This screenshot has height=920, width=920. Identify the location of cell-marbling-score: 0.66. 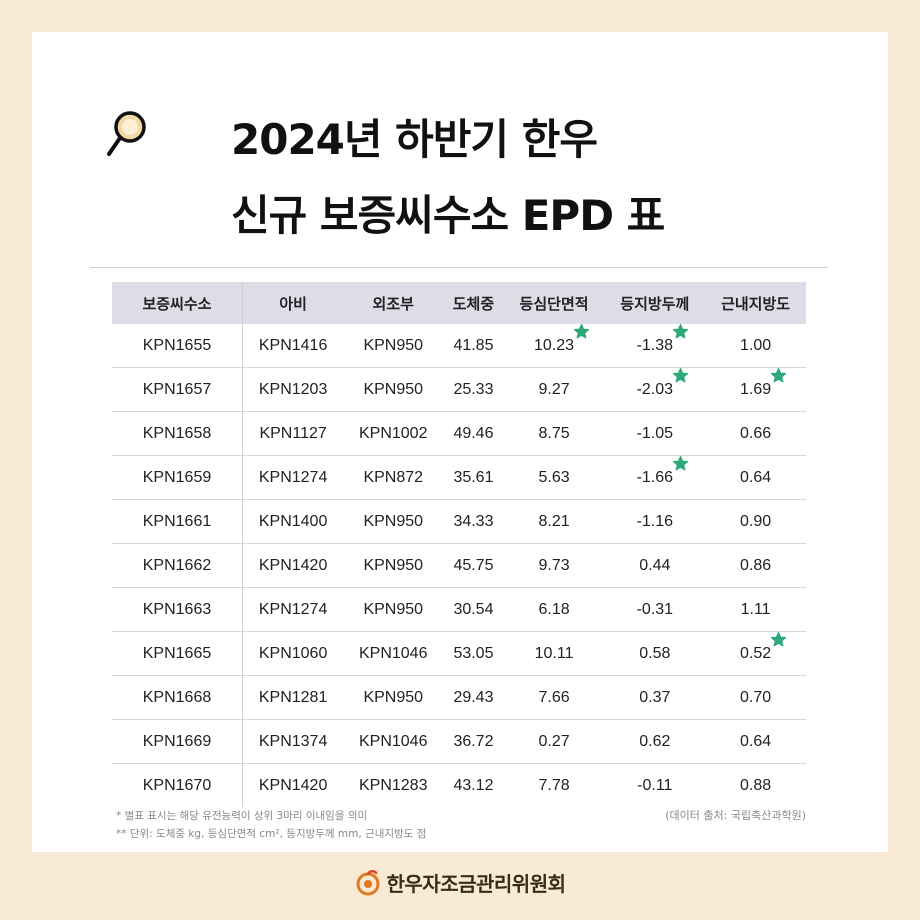
(755, 433).